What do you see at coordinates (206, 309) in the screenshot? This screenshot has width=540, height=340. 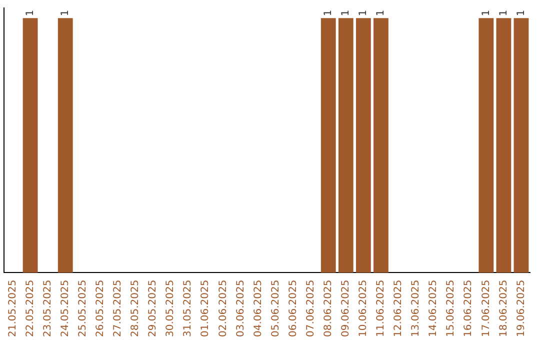 I see `x-tick-label: 01.06.2025` at bounding box center [206, 309].